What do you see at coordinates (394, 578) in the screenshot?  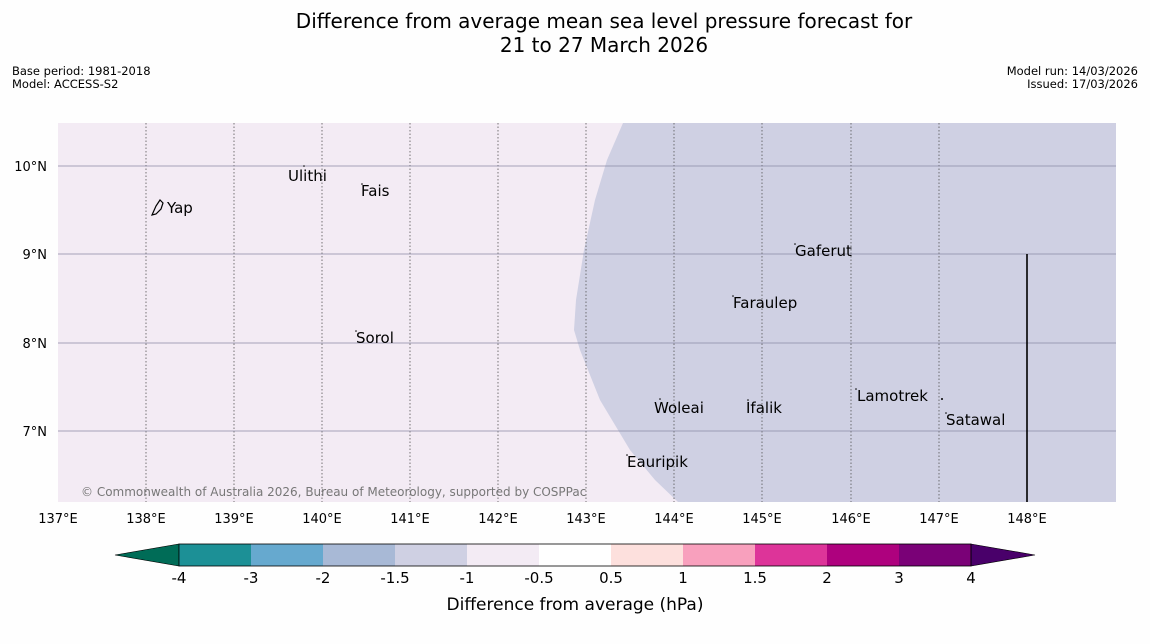 I see `colorbar-tick: -1.5` at bounding box center [394, 578].